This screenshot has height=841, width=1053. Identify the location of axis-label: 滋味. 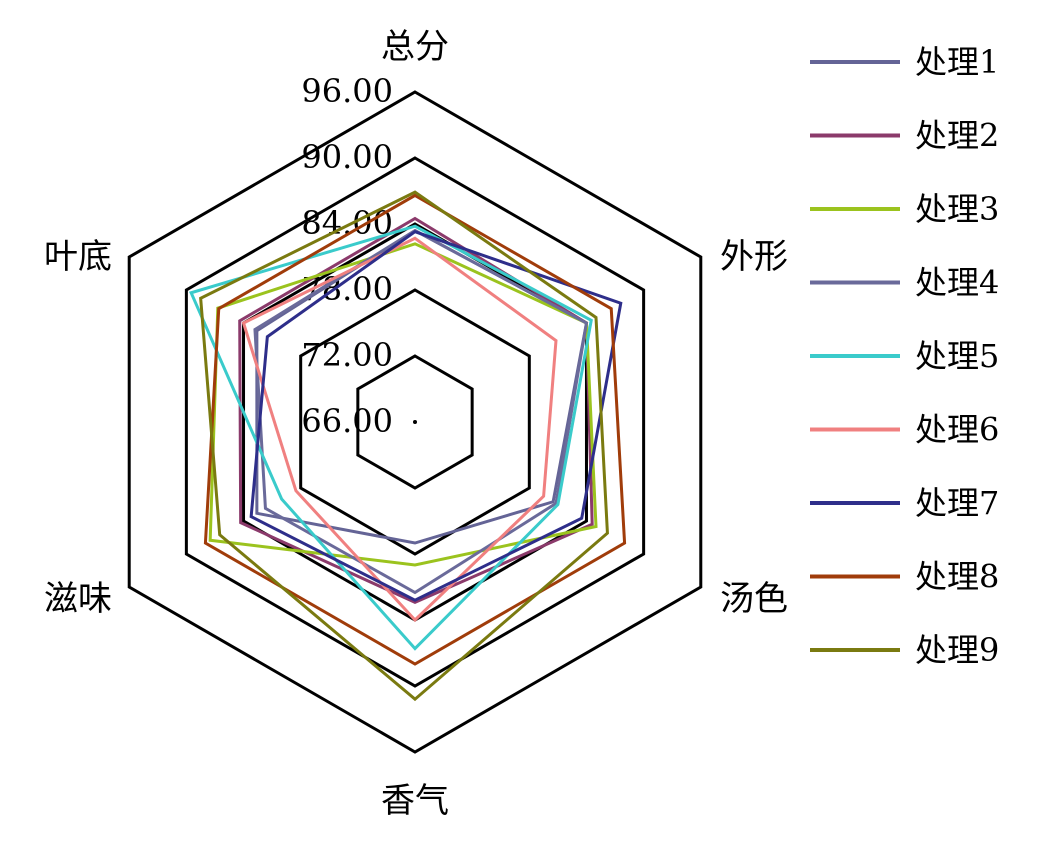
(78, 599).